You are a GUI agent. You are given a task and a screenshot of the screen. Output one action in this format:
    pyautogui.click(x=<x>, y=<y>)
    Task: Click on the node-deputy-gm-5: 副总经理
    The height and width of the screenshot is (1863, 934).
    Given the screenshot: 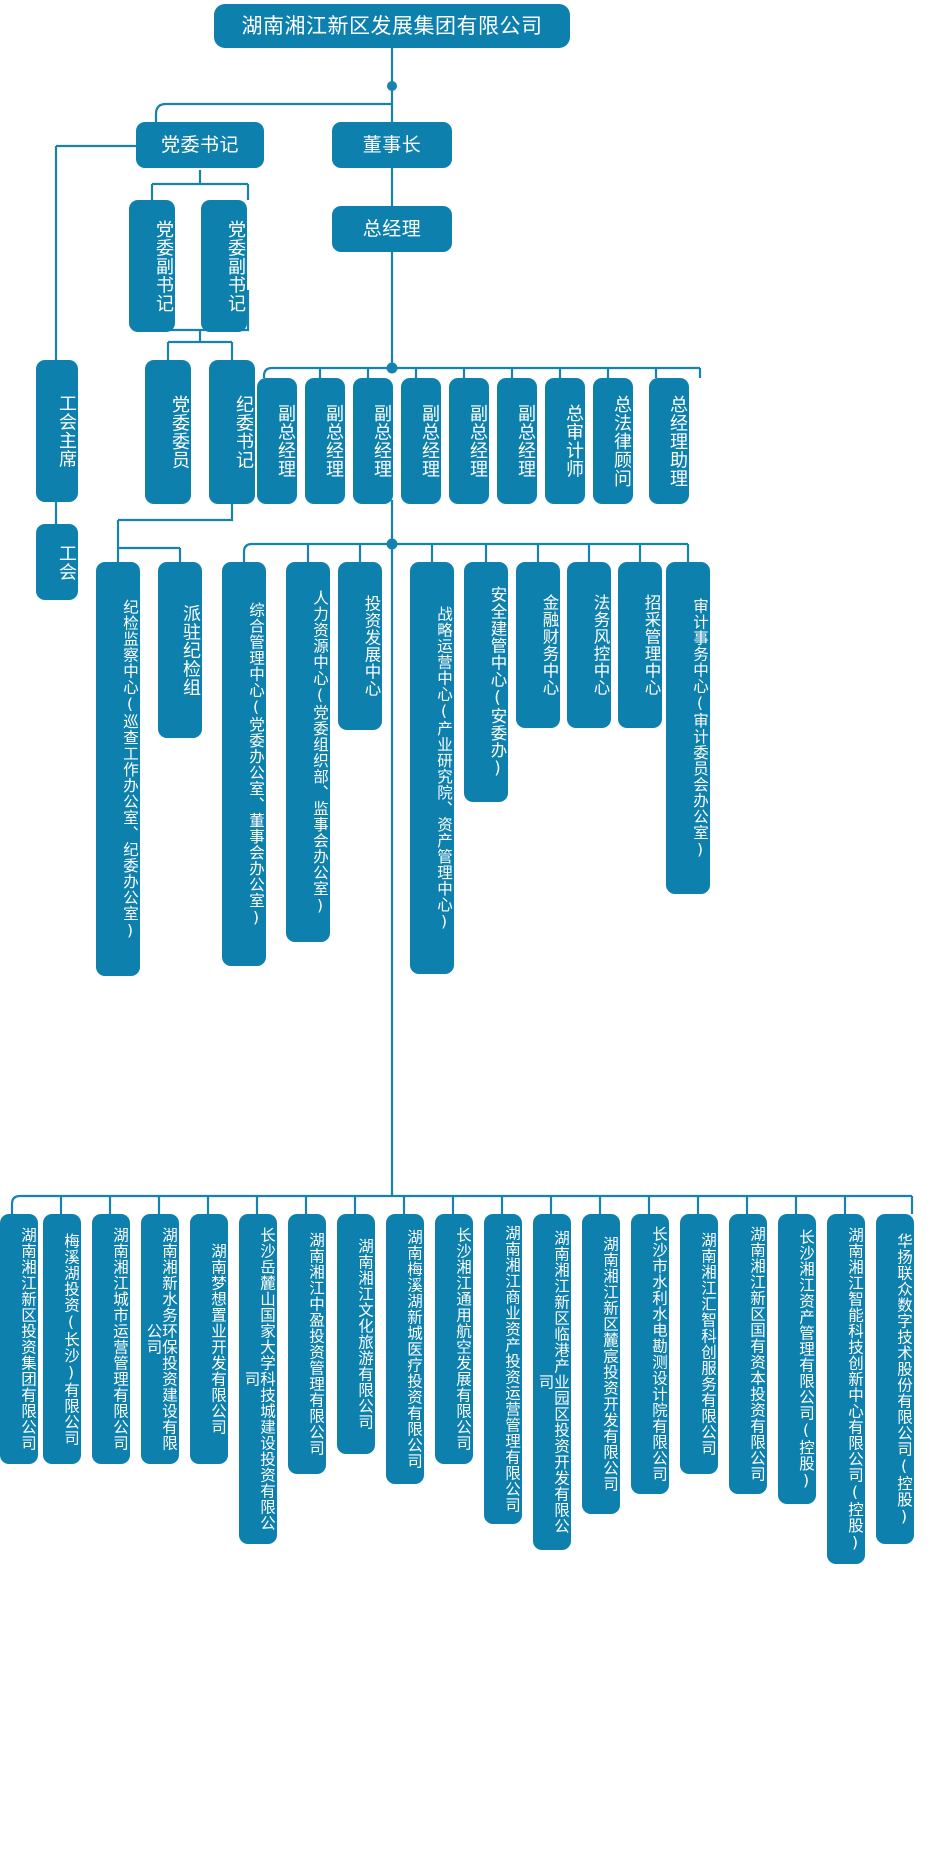 What is the action you would take?
    pyautogui.click(x=469, y=441)
    